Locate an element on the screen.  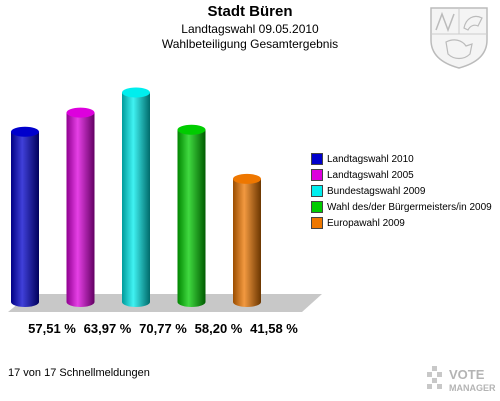
election-subtitle: Landtagswahl 09.05.2010 is located at coordinates (250, 29).